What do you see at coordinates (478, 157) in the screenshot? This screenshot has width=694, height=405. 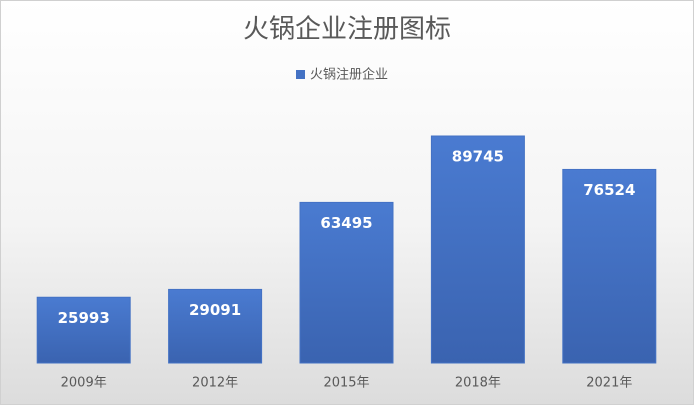 I see `data-label: 89745` at bounding box center [478, 157].